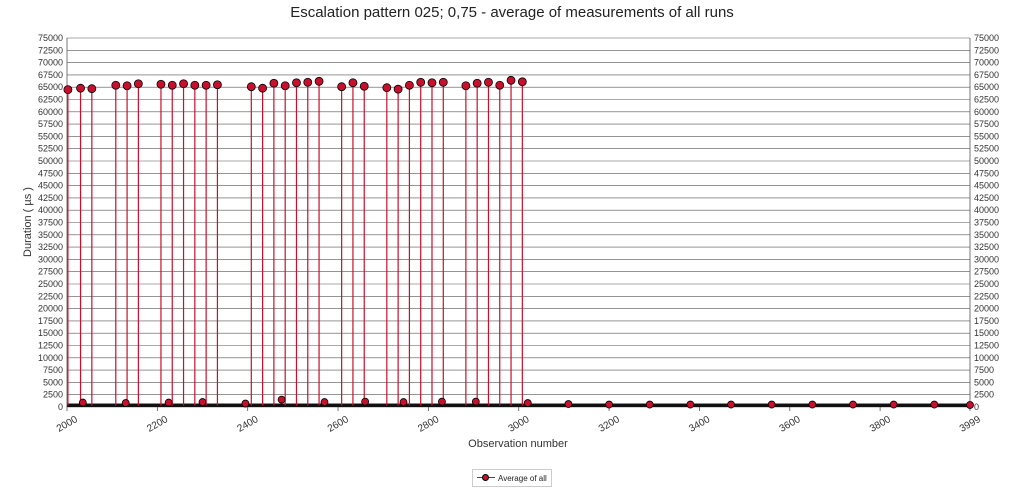 Image resolution: width=1024 pixels, height=493 pixels. What do you see at coordinates (50, 112) in the screenshot?
I see `y-tick-label-left: 60000` at bounding box center [50, 112].